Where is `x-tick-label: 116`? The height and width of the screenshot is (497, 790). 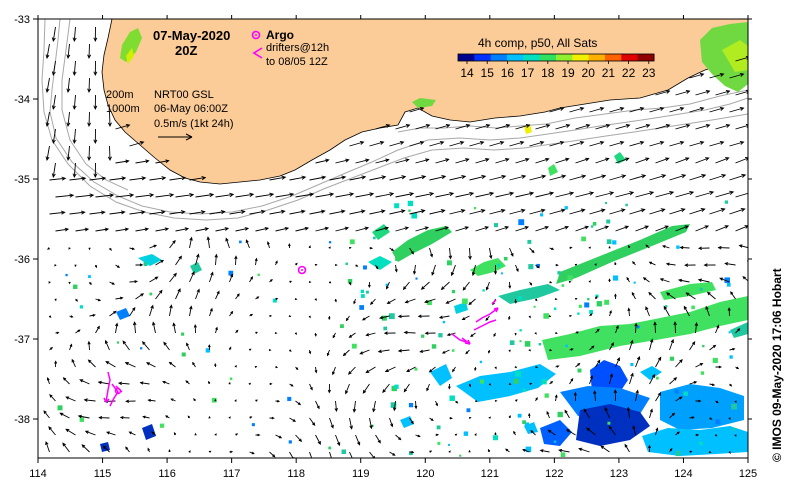 x-tick-label: 116 is located at coordinates (167, 474).